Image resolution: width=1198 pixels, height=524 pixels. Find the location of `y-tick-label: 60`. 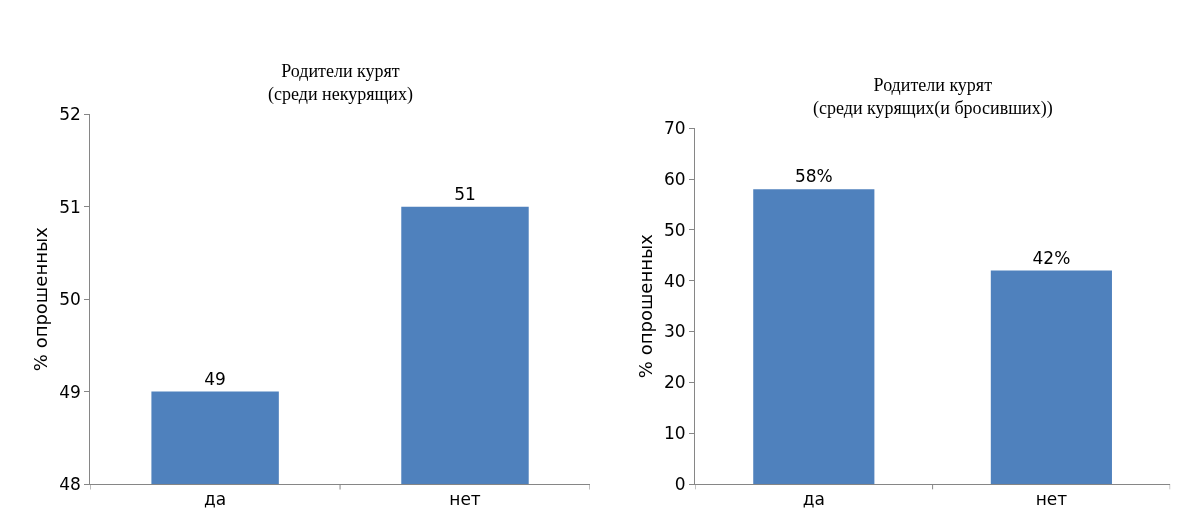

y-tick-label: 60 is located at coordinates (674, 179).